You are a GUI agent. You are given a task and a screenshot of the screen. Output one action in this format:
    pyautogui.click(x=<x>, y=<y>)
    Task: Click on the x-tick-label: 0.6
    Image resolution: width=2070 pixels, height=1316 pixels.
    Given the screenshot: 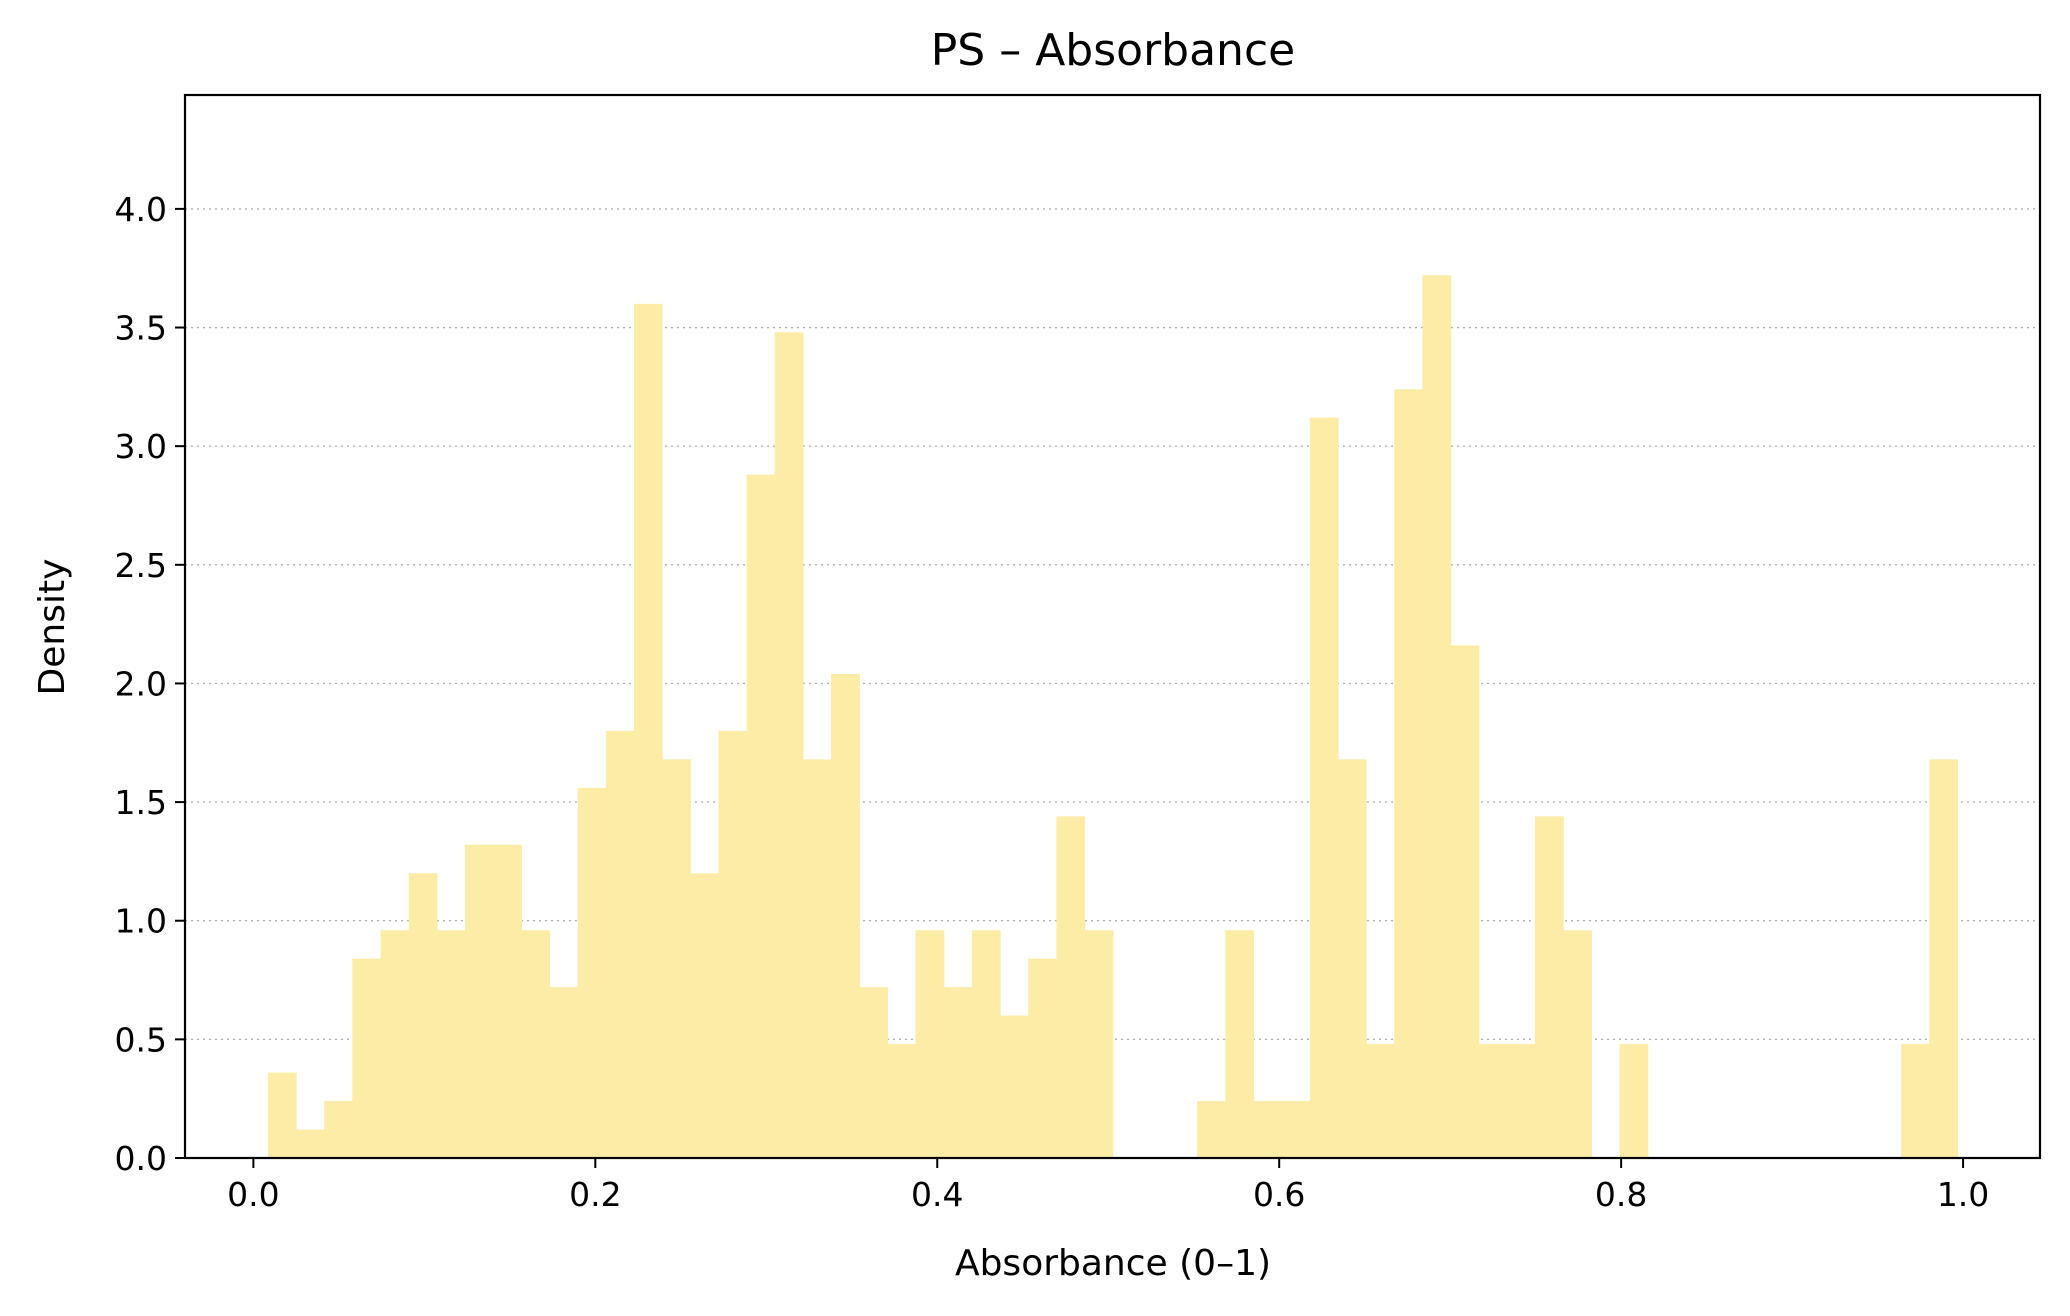 What is the action you would take?
    pyautogui.click(x=1279, y=1194)
    